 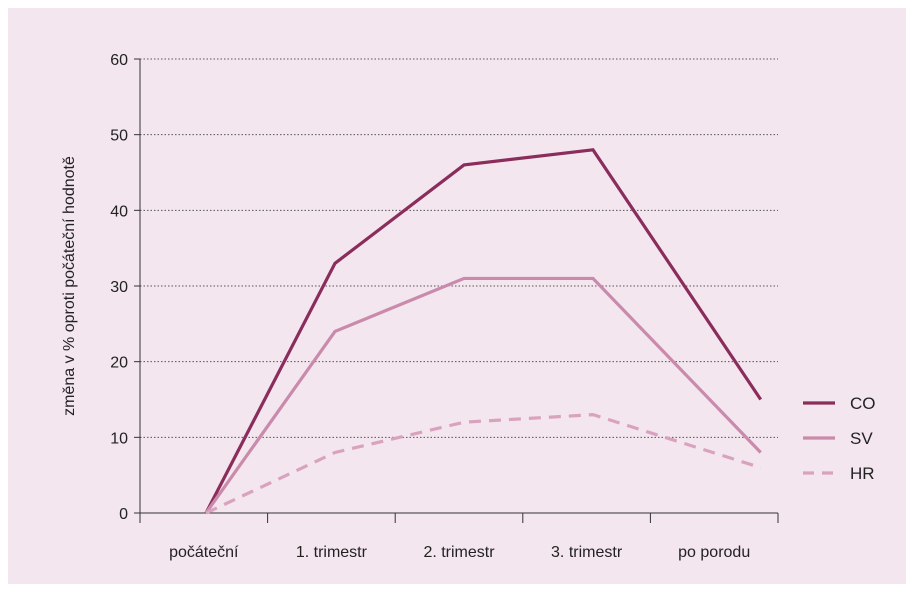 I want to click on x-tick-label: 2. trimestr, so click(x=459, y=552).